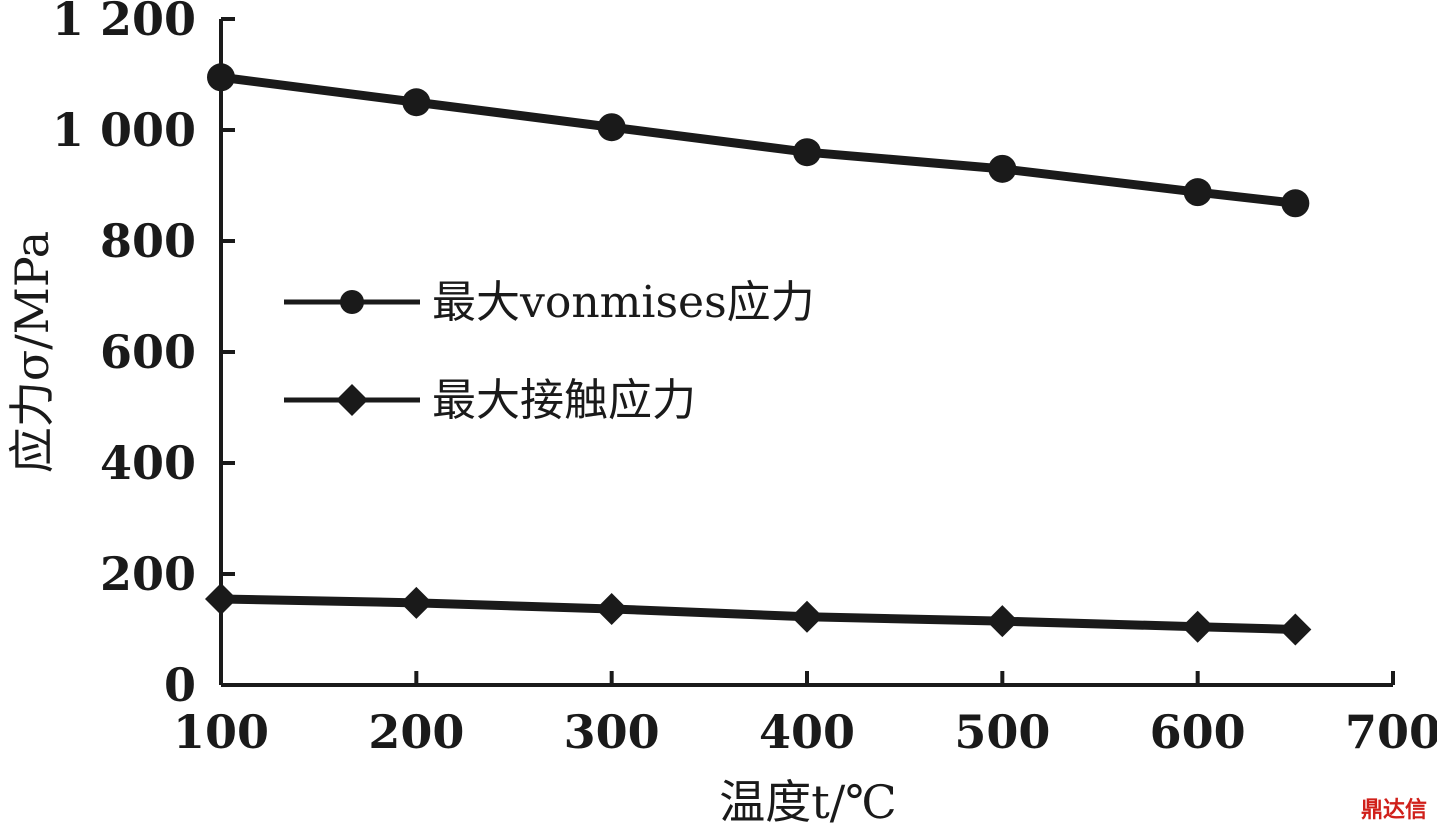 Image resolution: width=1437 pixels, height=835 pixels. What do you see at coordinates (1002, 732) in the screenshot?
I see `x-tick-label: 500` at bounding box center [1002, 732].